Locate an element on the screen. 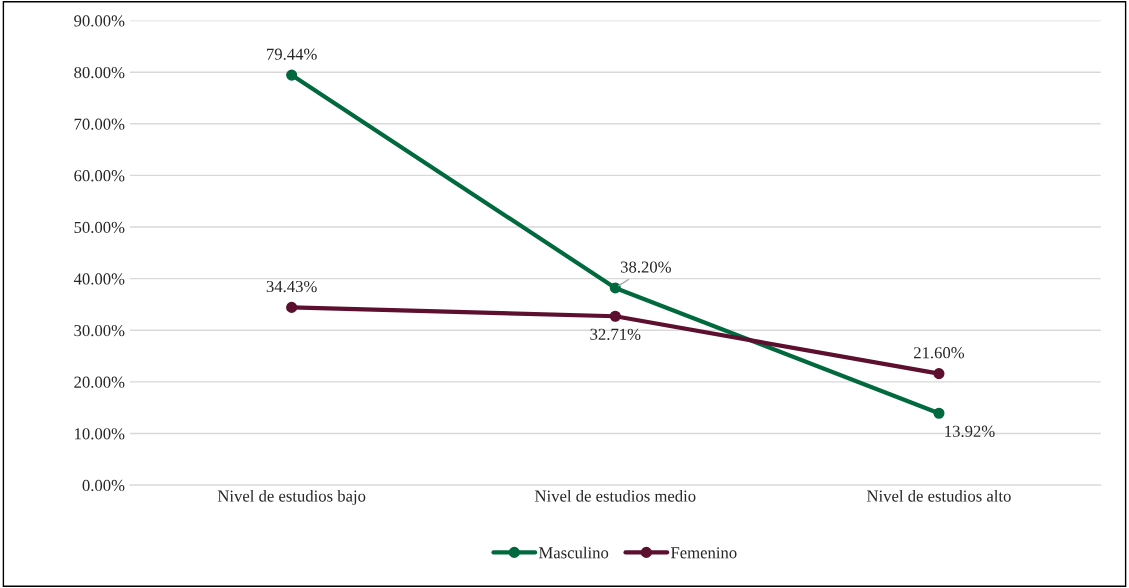 Image resolution: width=1129 pixels, height=588 pixels. x-tick-label: Nivel de estudios bajo is located at coordinates (291, 497).